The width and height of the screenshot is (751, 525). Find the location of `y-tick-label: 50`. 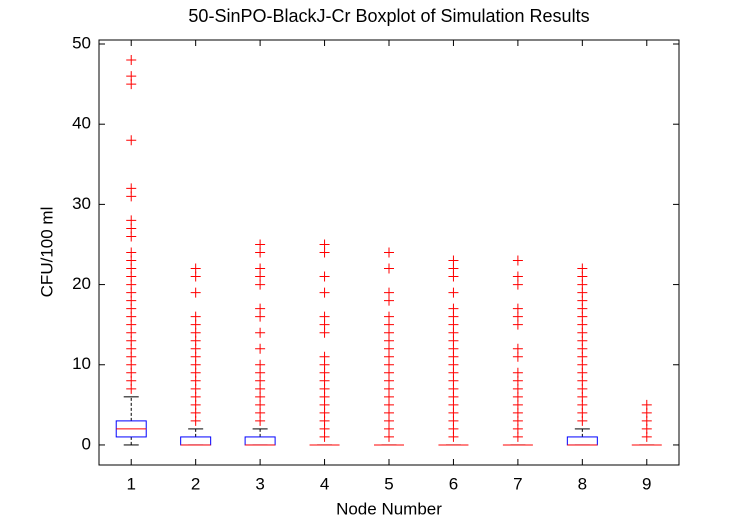

y-tick-label: 50 is located at coordinates (81, 42).